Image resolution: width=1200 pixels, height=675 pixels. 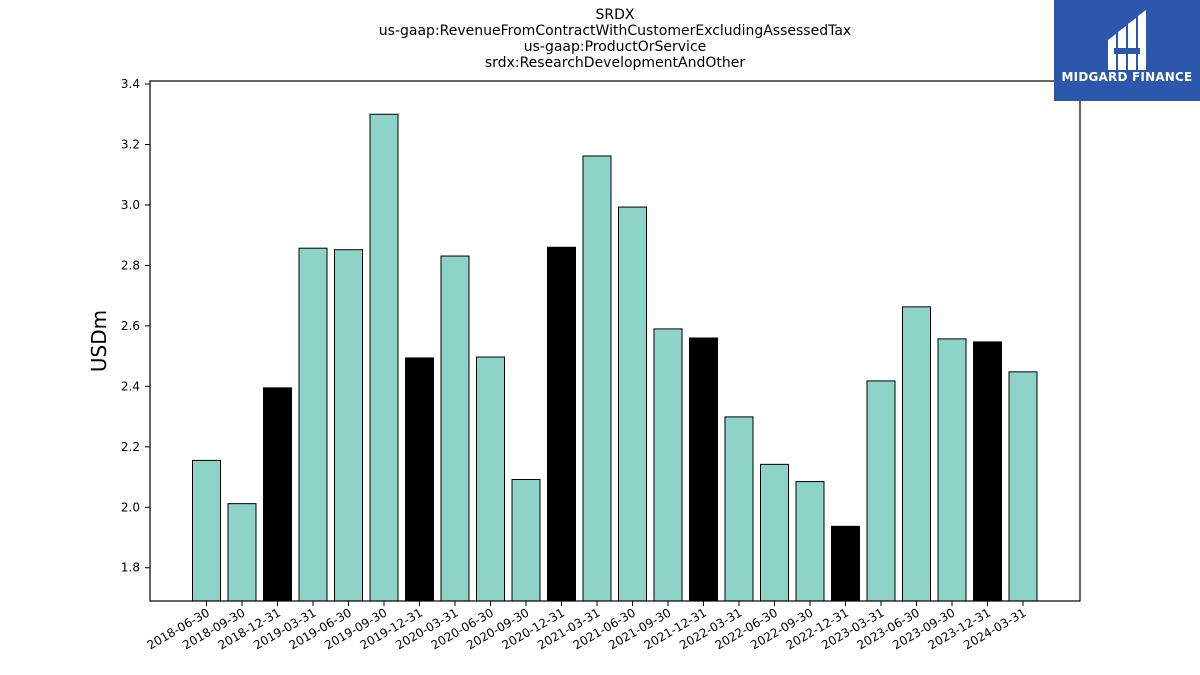 What do you see at coordinates (99, 341) in the screenshot?
I see `y-axis-label: USDm` at bounding box center [99, 341].